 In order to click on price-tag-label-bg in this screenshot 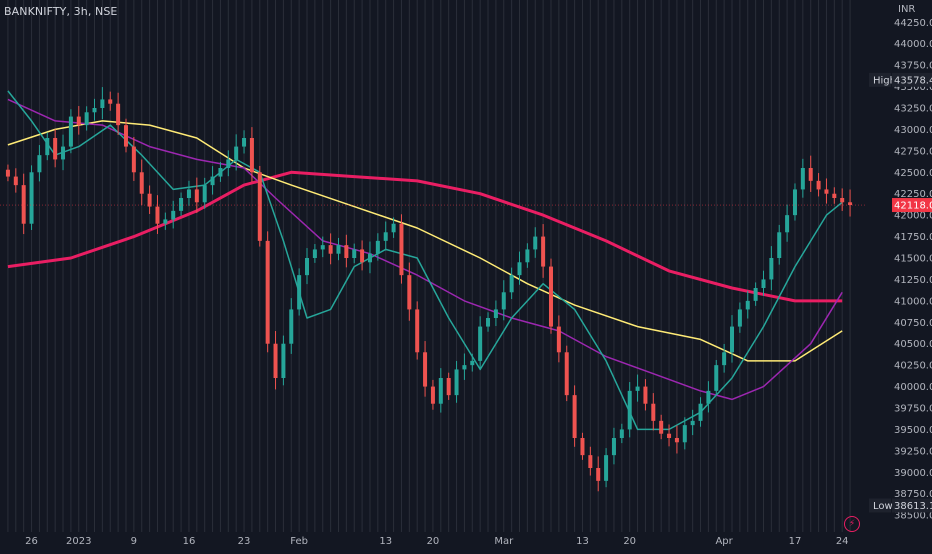, I will do `click(880, 505)`.